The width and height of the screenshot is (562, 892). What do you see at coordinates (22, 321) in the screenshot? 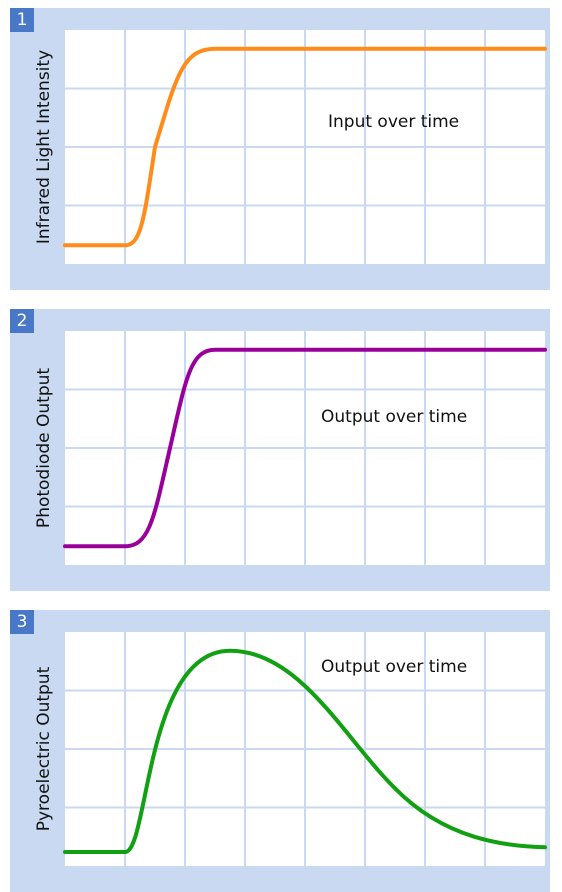
I see `panel-number-badge: 2` at bounding box center [22, 321].